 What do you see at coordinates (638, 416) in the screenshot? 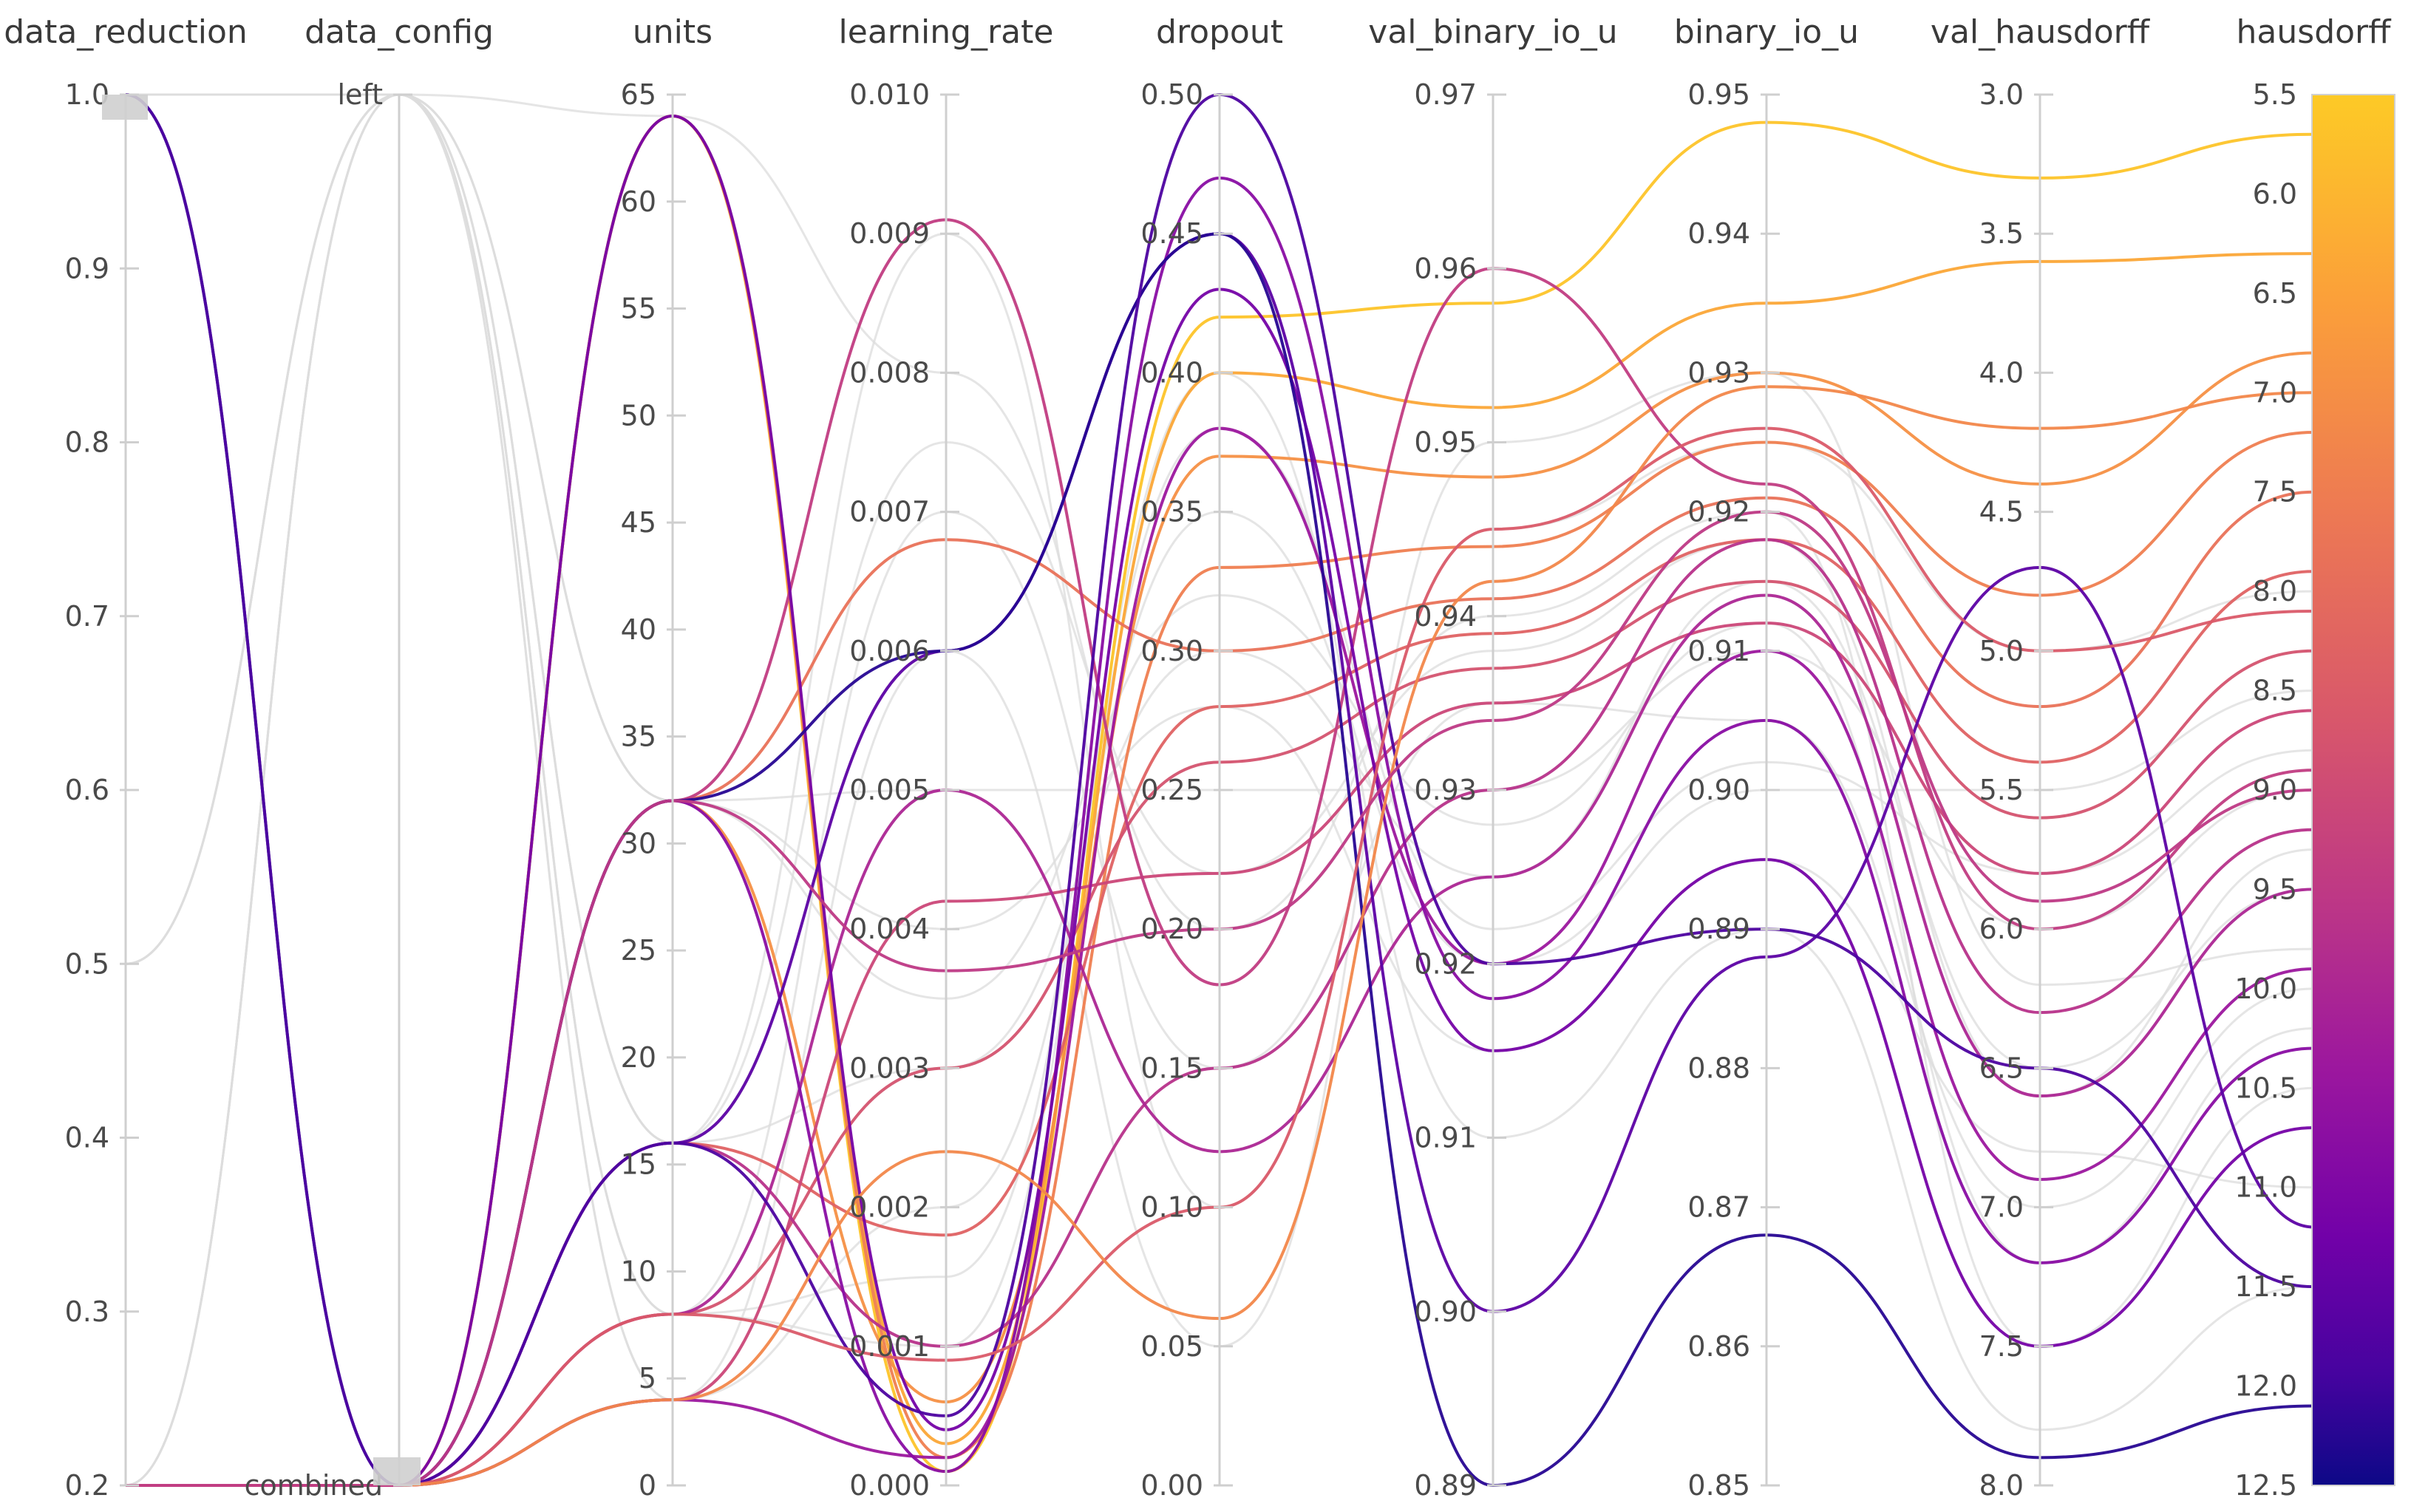
I see `tick-label: 50` at bounding box center [638, 416].